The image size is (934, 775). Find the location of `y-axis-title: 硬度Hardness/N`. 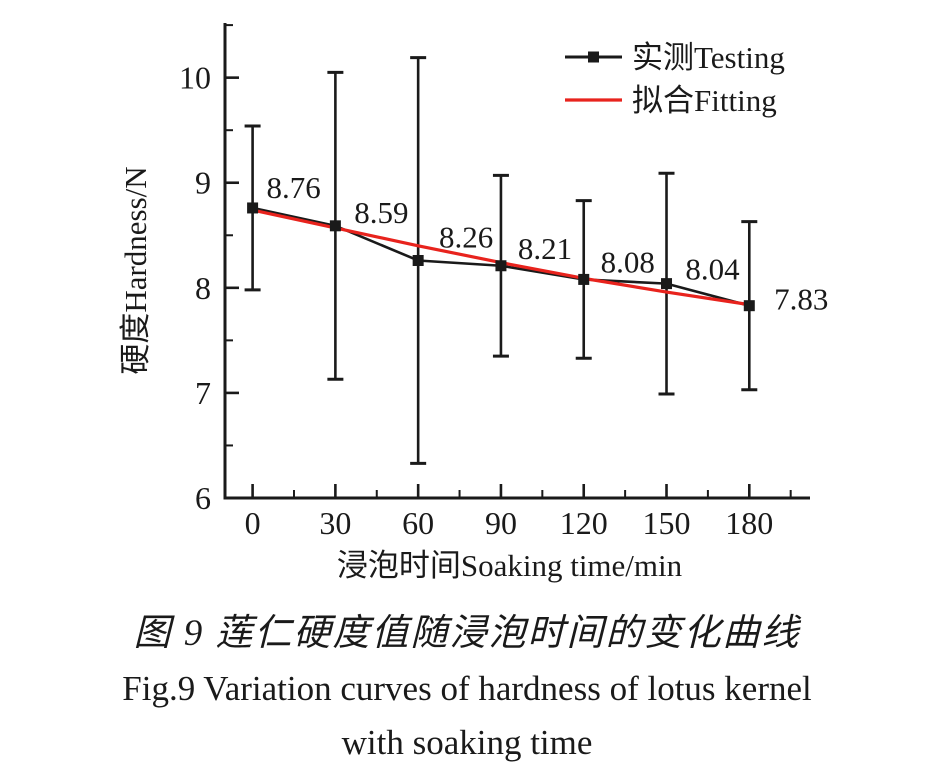

y-axis-title: 硬度Hardness/N is located at coordinates (135, 270).